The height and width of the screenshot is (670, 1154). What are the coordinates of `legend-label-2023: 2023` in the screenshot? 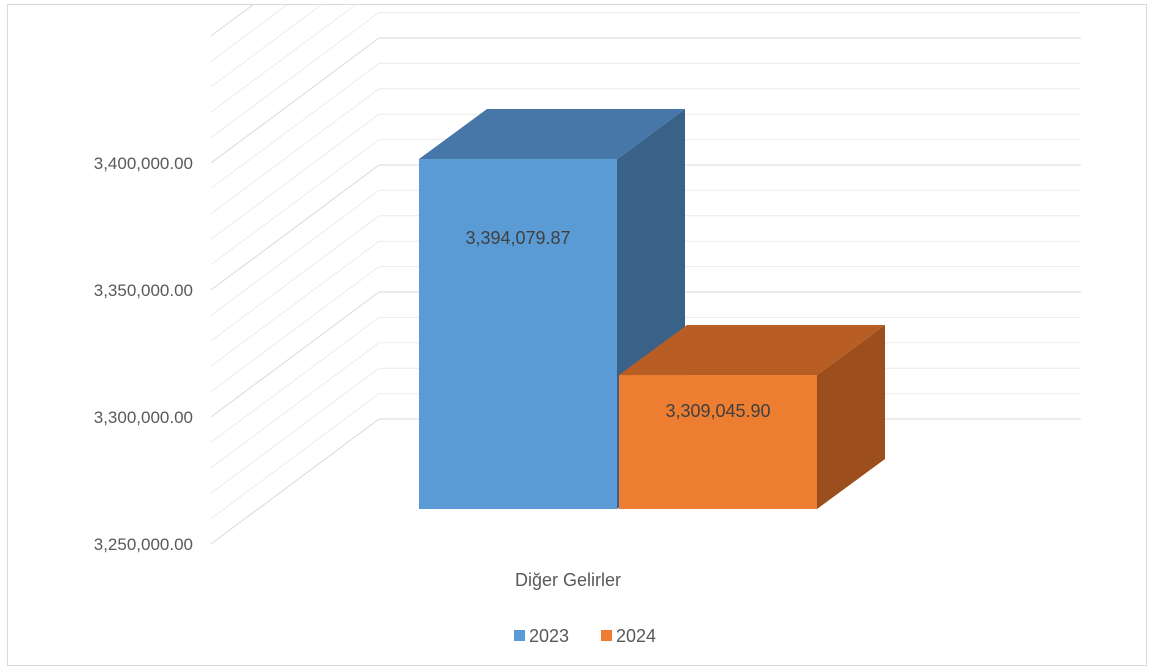 It's located at (549, 636).